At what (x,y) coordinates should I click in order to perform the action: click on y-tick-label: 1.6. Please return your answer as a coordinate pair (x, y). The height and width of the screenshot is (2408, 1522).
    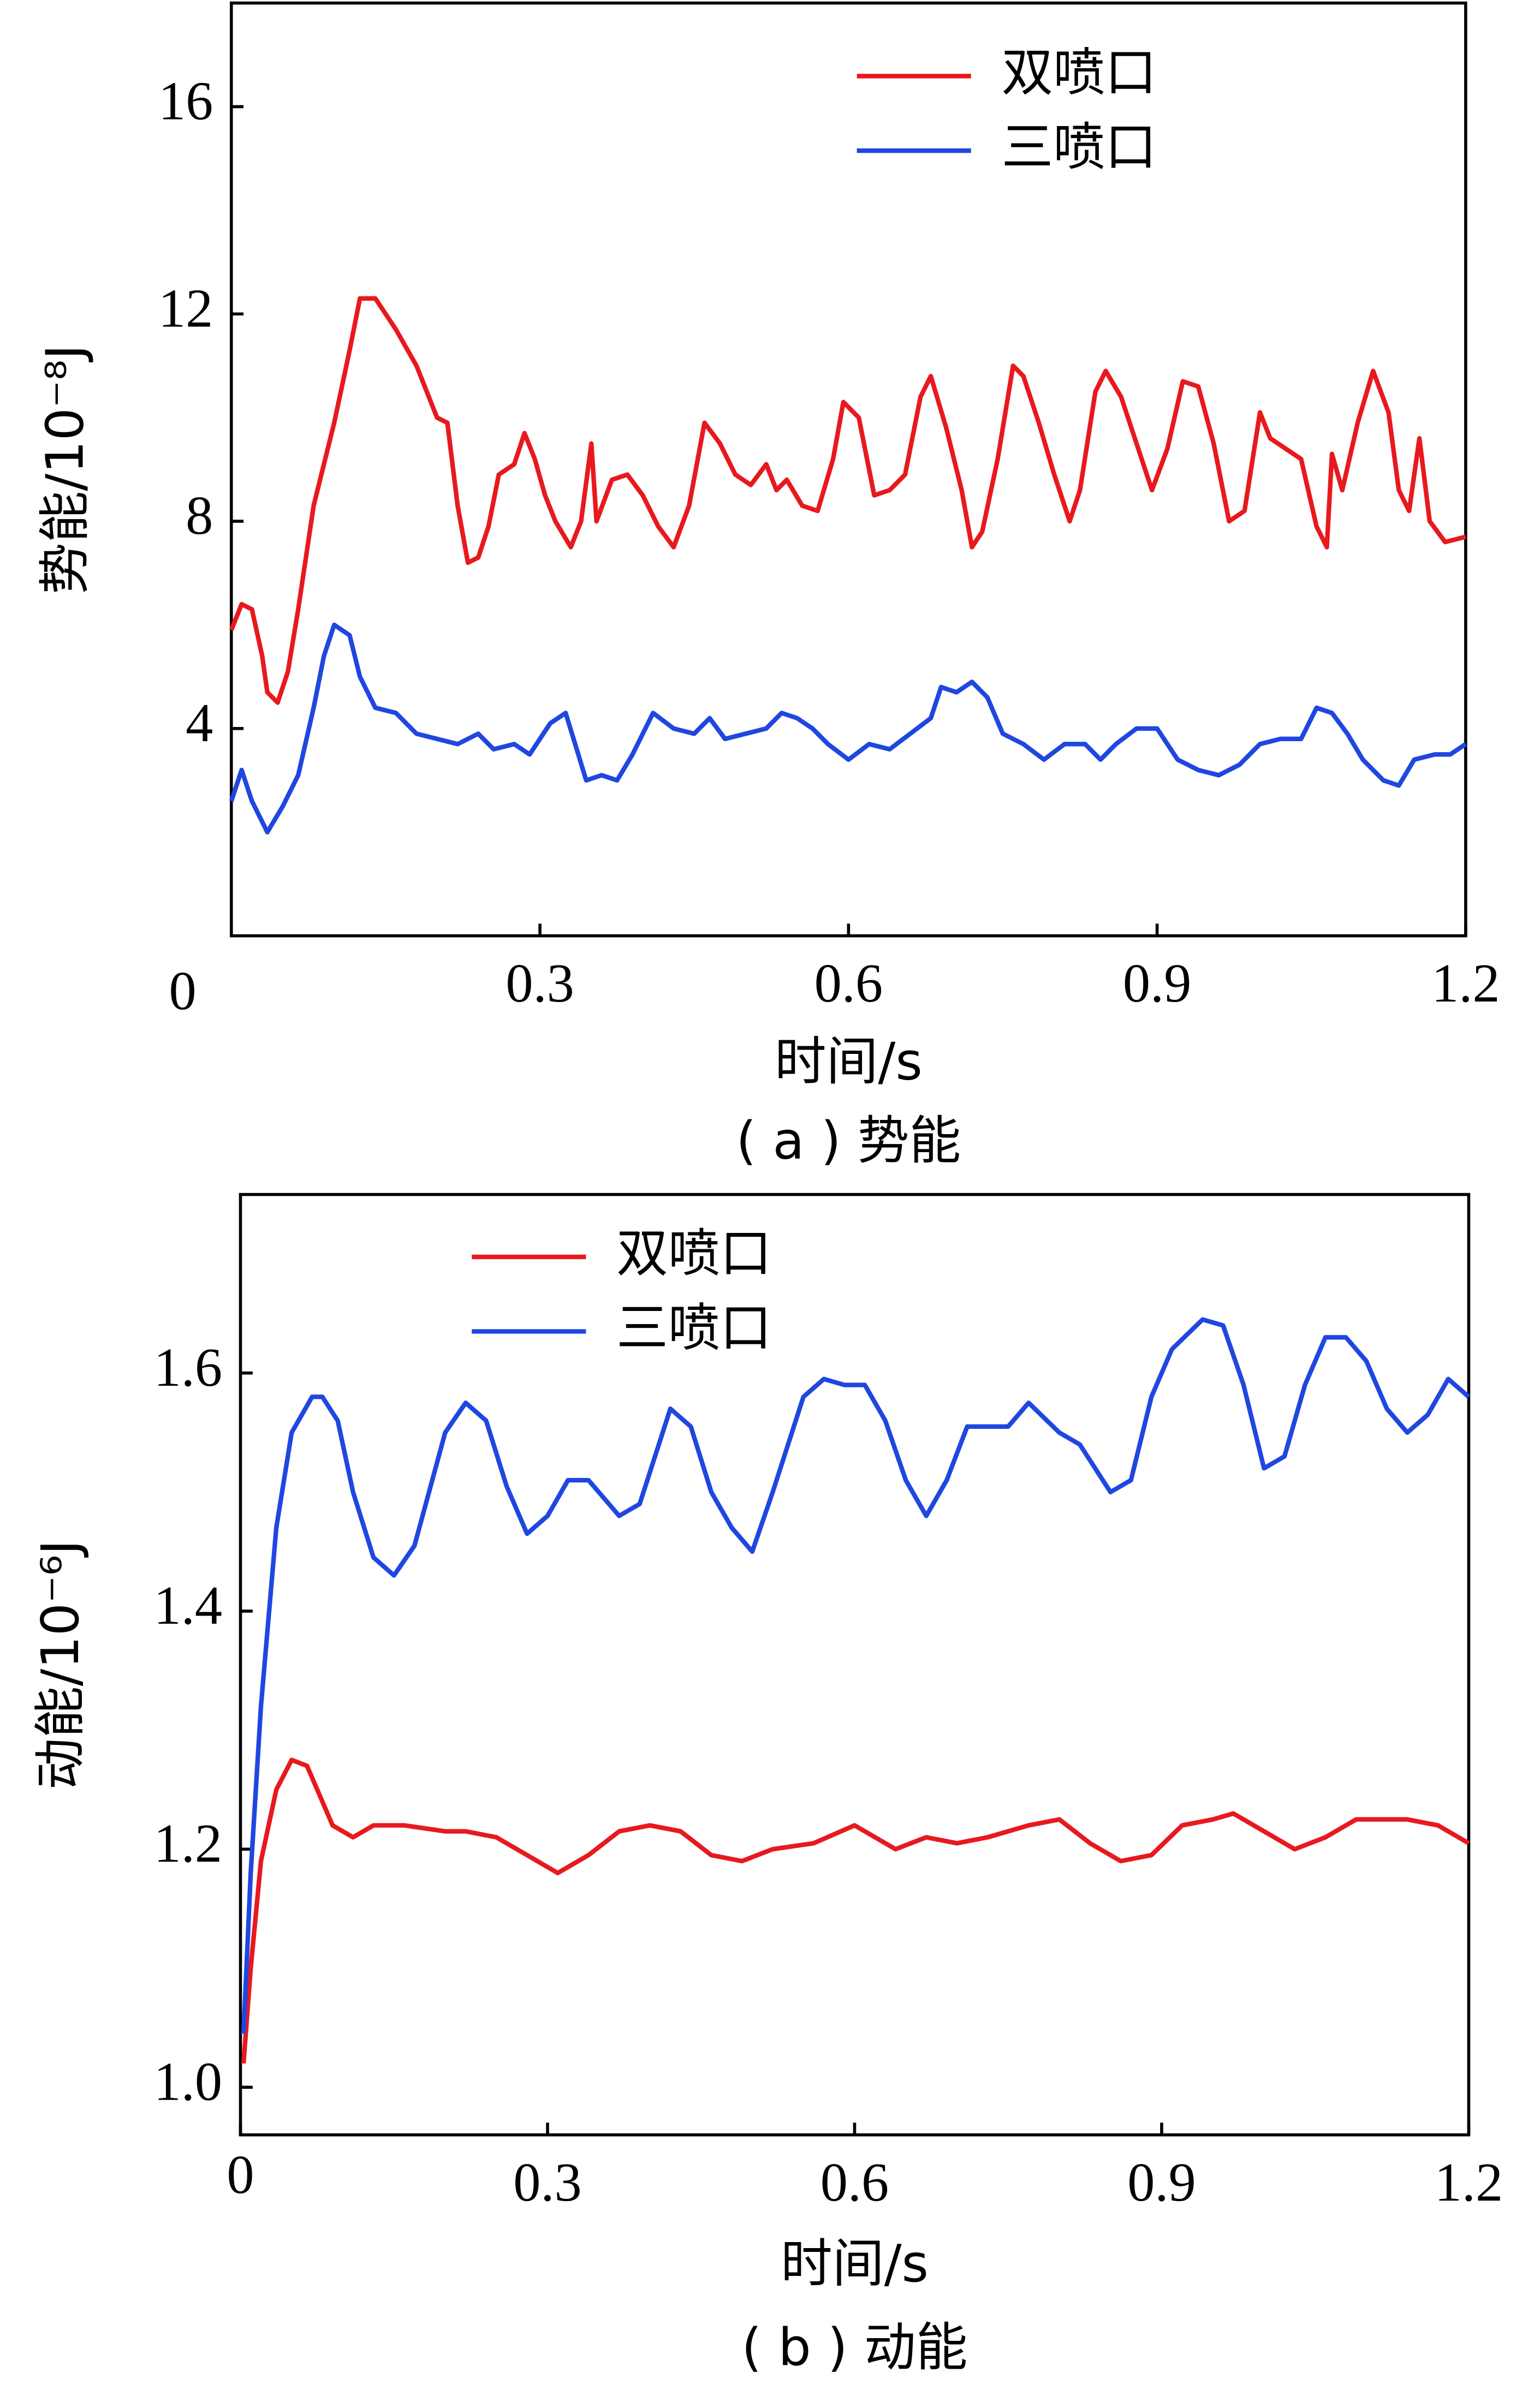
    Looking at the image, I should click on (188, 1367).